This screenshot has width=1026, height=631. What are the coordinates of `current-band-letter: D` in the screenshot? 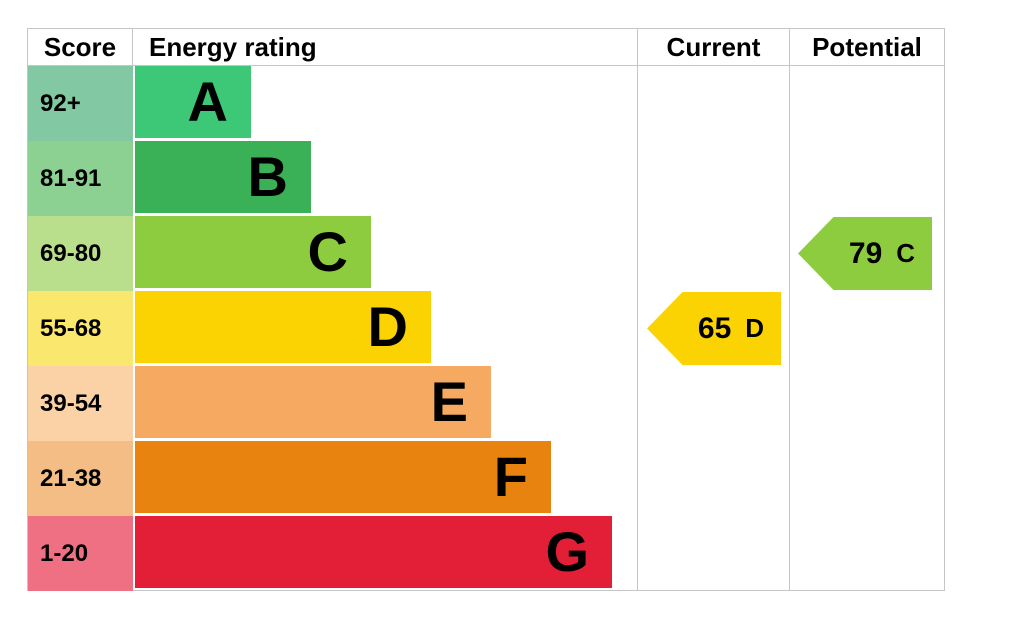 It's located at (755, 328).